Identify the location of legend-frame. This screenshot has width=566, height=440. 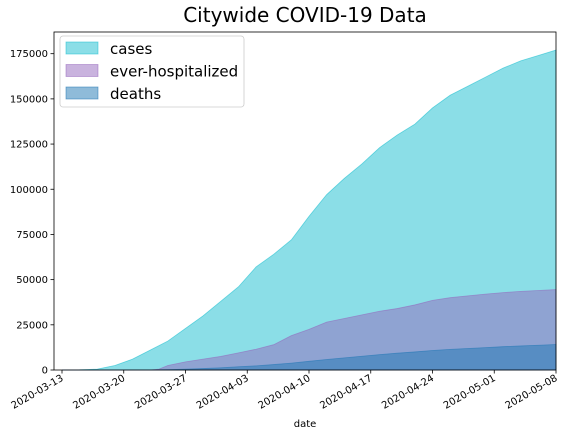
(152, 71).